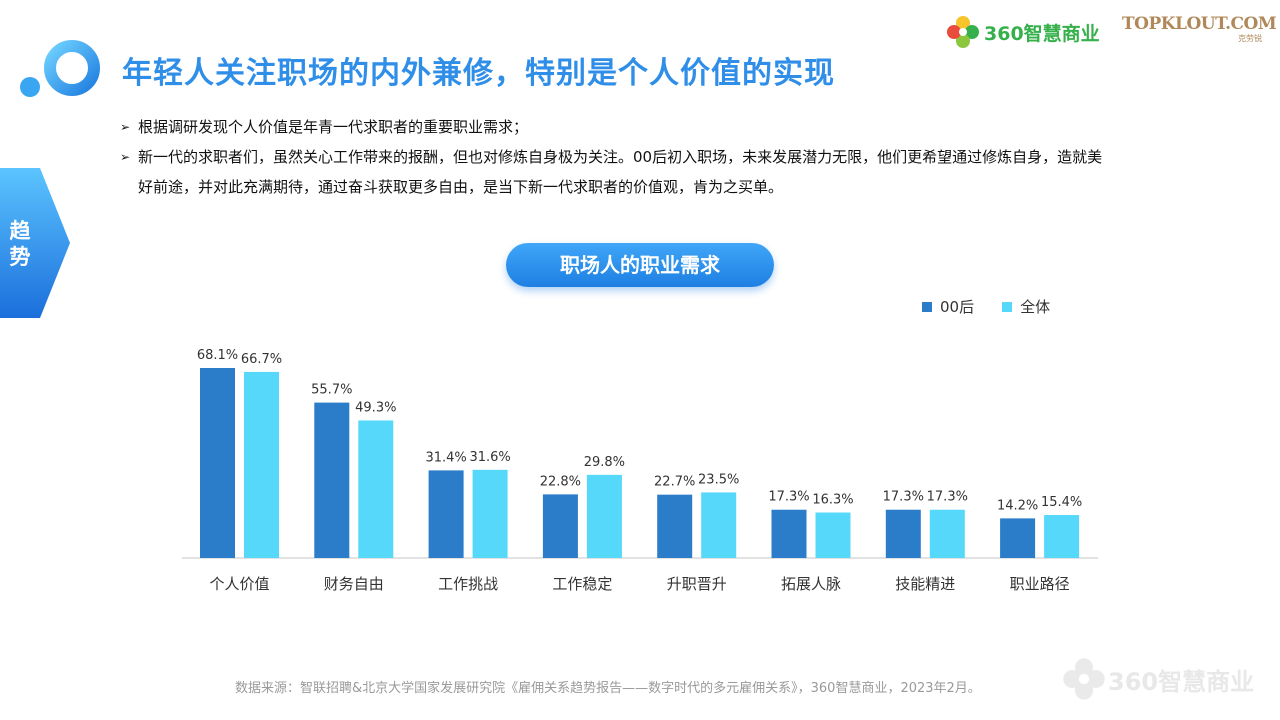 Image resolution: width=1280 pixels, height=720 pixels. Describe the element at coordinates (1040, 584) in the screenshot. I see `category-label: 职业路径` at that location.